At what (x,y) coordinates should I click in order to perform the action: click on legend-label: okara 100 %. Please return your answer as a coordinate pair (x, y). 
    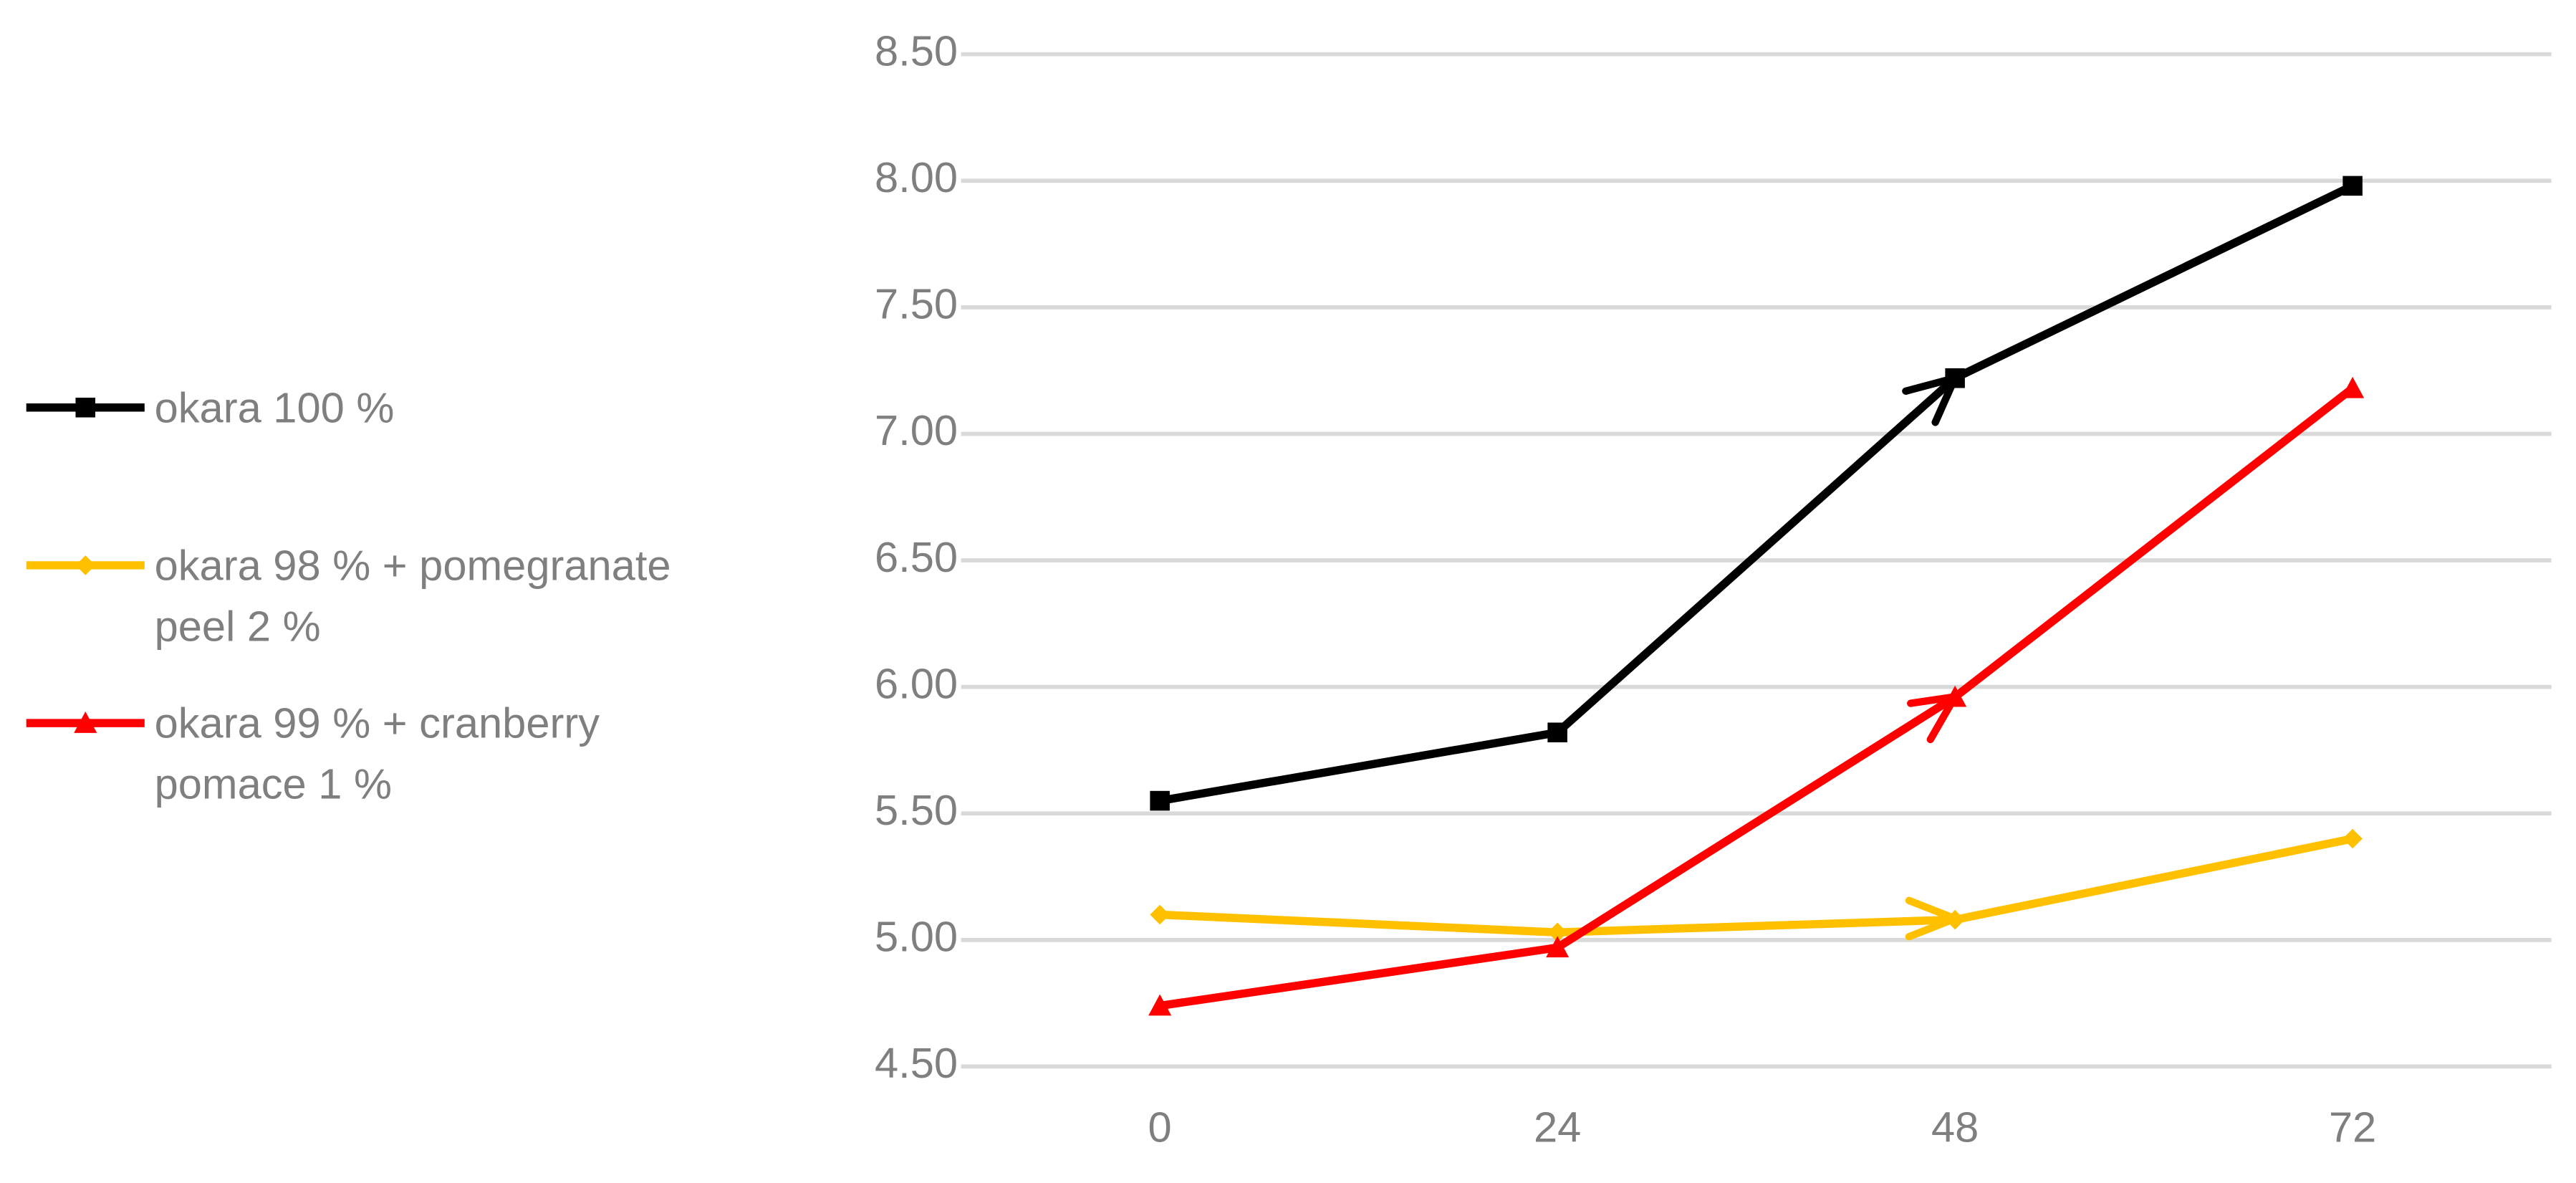
    Looking at the image, I should click on (274, 408).